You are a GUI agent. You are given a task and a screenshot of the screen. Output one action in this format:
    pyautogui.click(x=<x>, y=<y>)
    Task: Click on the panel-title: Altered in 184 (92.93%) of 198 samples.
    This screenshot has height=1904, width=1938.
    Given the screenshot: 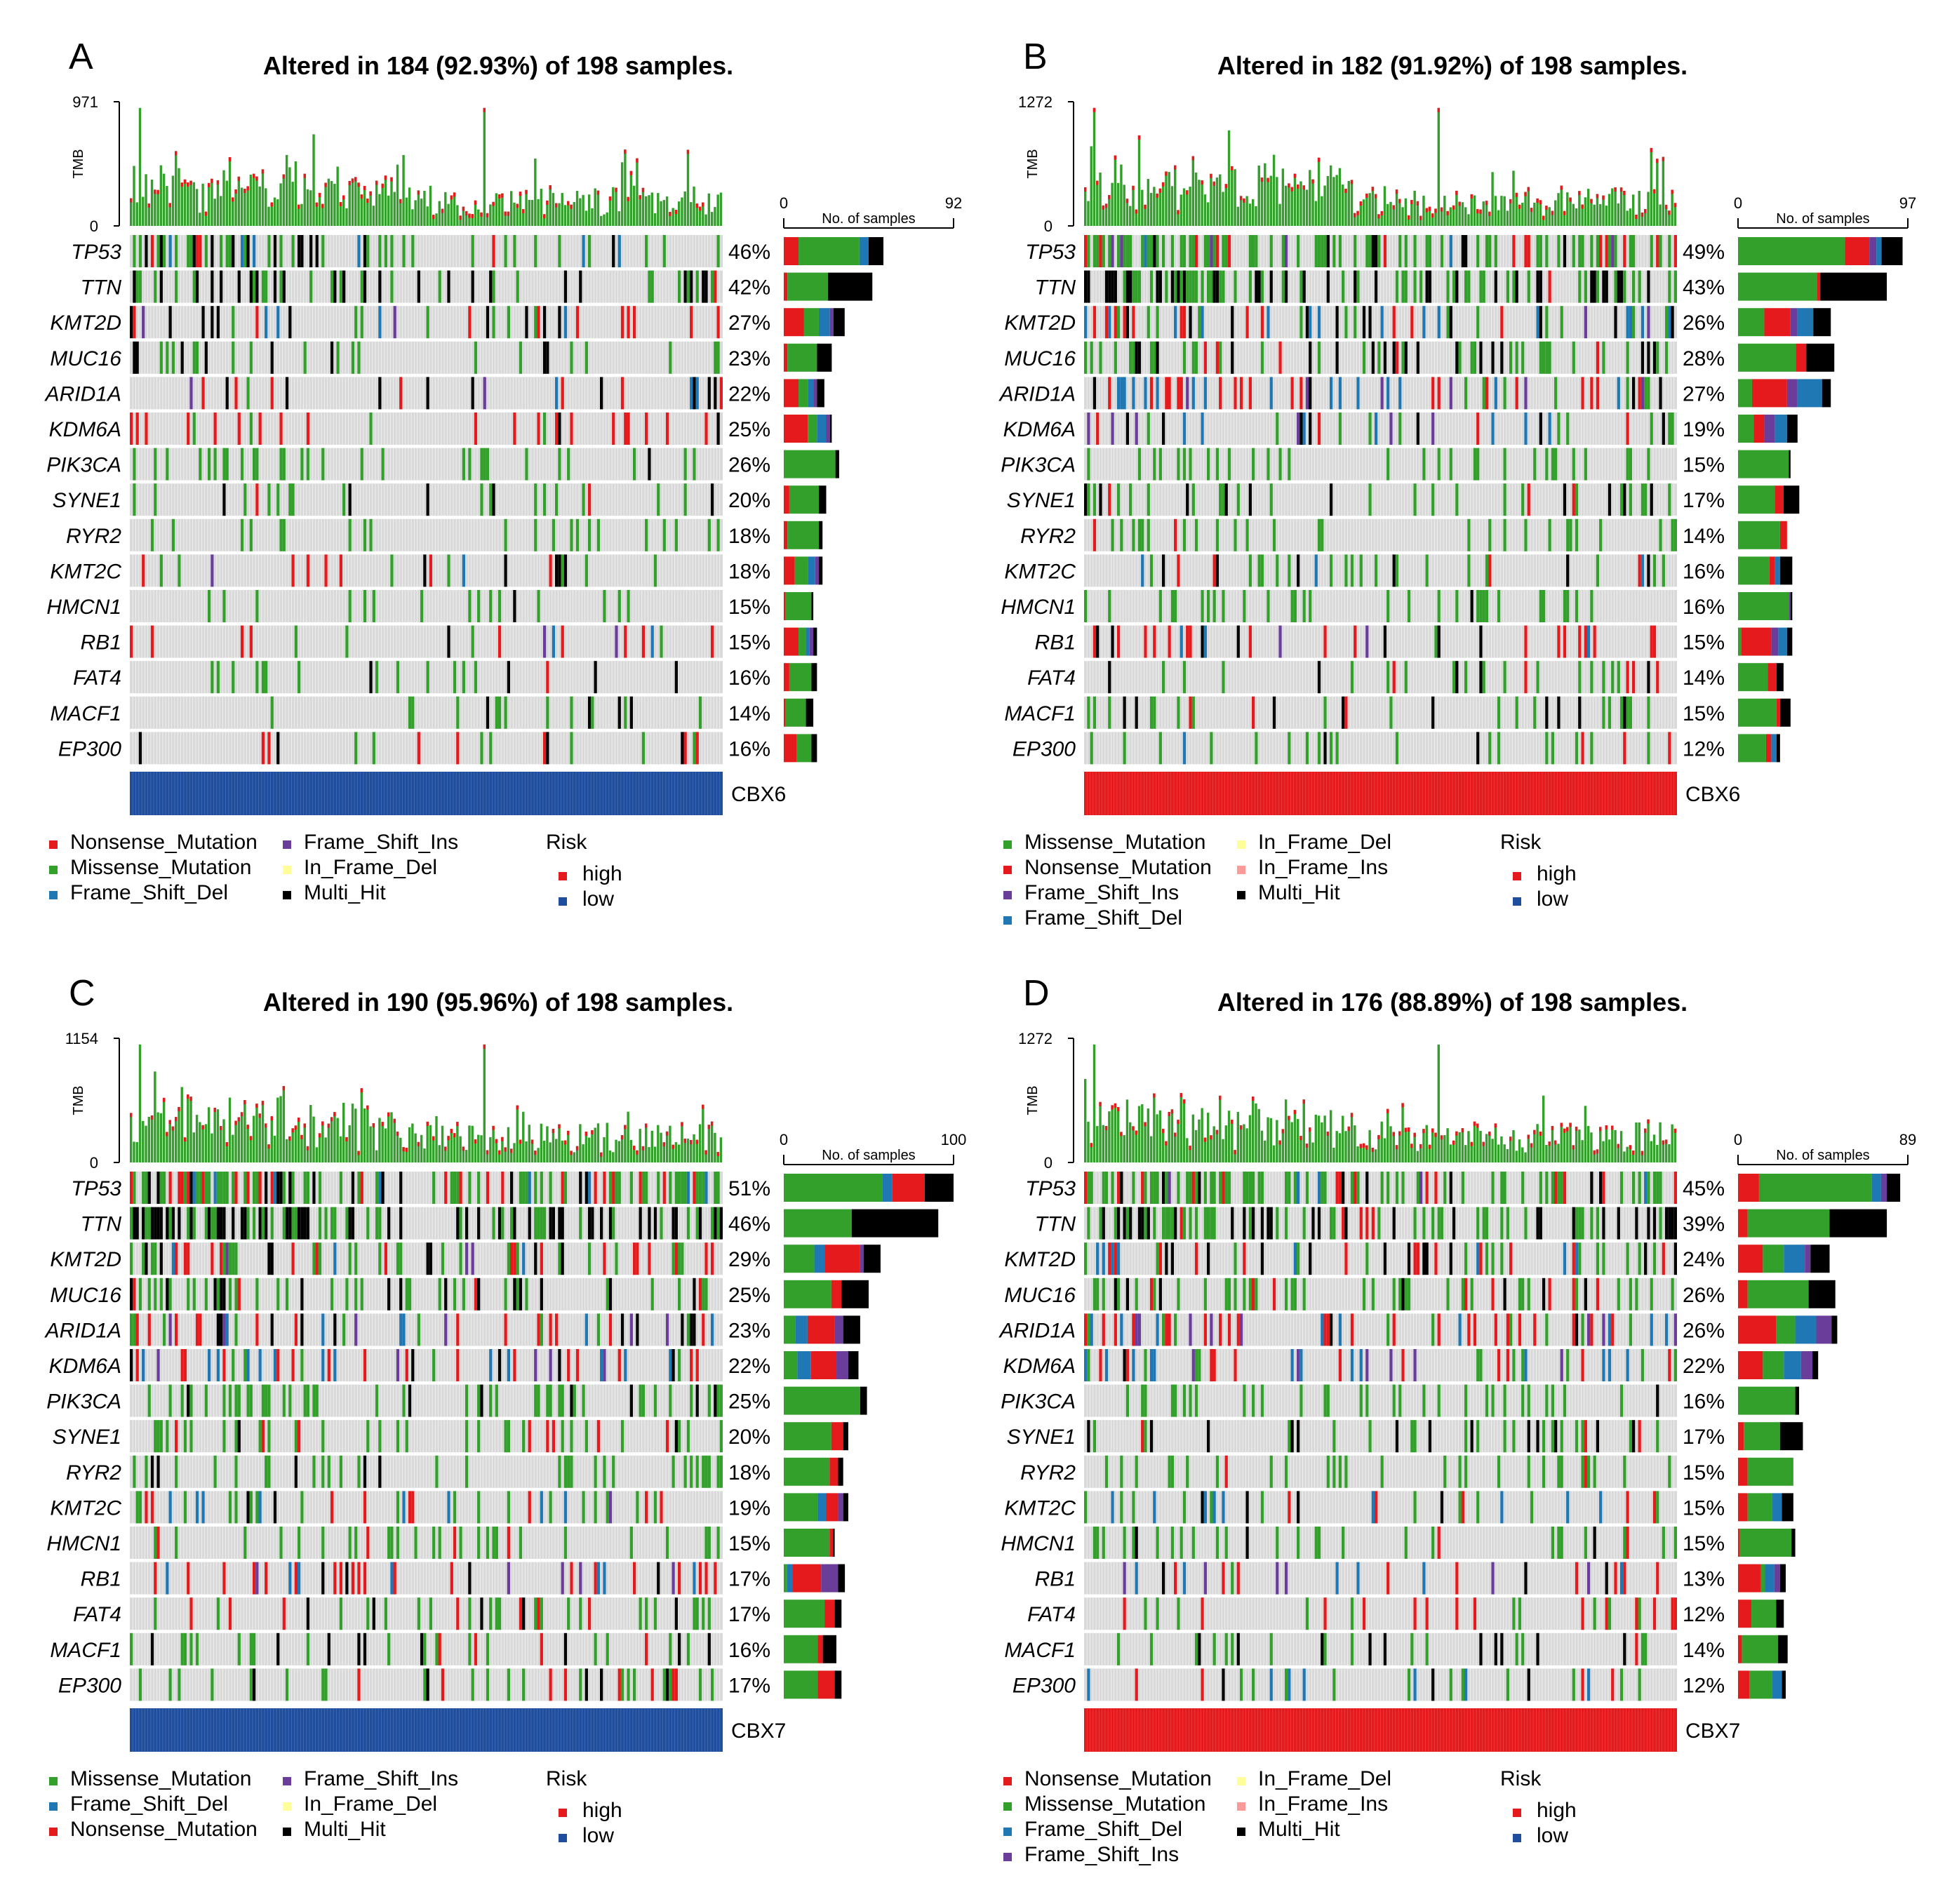 What is the action you would take?
    pyautogui.click(x=498, y=65)
    